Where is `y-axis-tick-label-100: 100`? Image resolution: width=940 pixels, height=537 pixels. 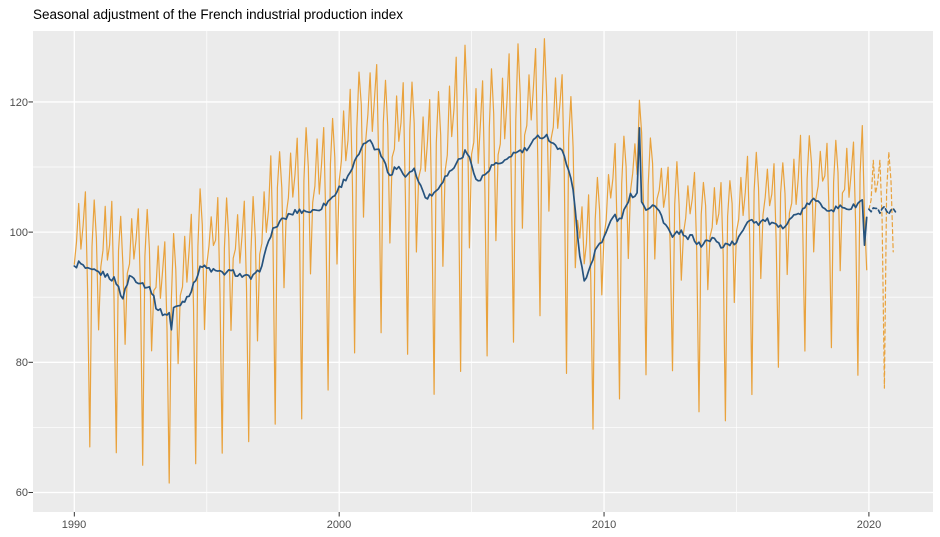
y-axis-tick-label-100: 100 is located at coordinates (19, 233).